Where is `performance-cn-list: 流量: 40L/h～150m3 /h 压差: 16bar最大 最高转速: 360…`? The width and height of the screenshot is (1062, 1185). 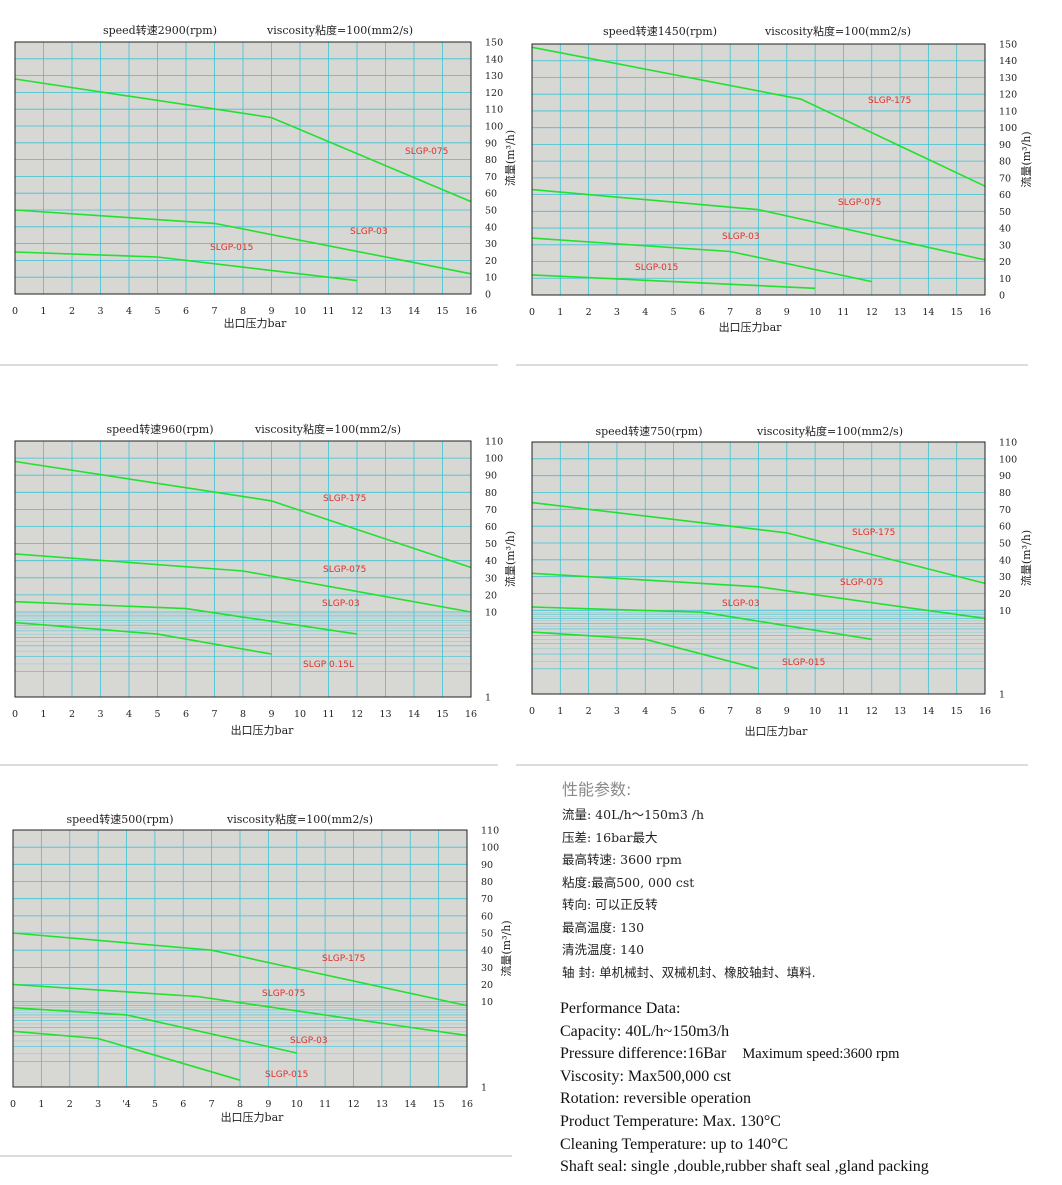
performance-cn-list: 流量: 40L/h～150m3 /h 压差: 16bar最大 最高转速: 360… is located at coordinates (805, 894).